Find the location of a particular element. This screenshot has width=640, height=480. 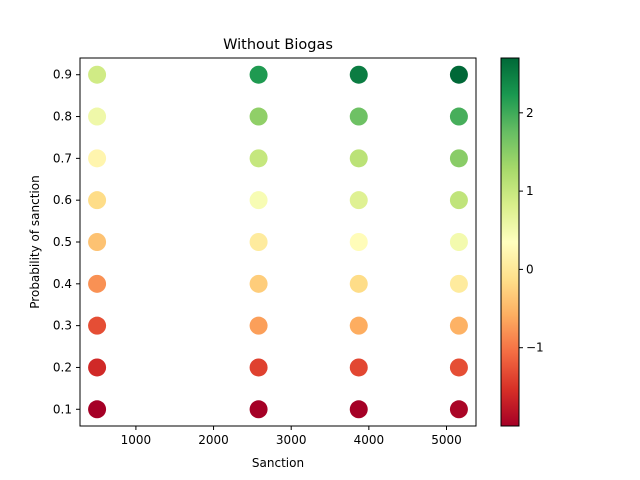

y-tick-label: 0.3 is located at coordinates (62, 326).